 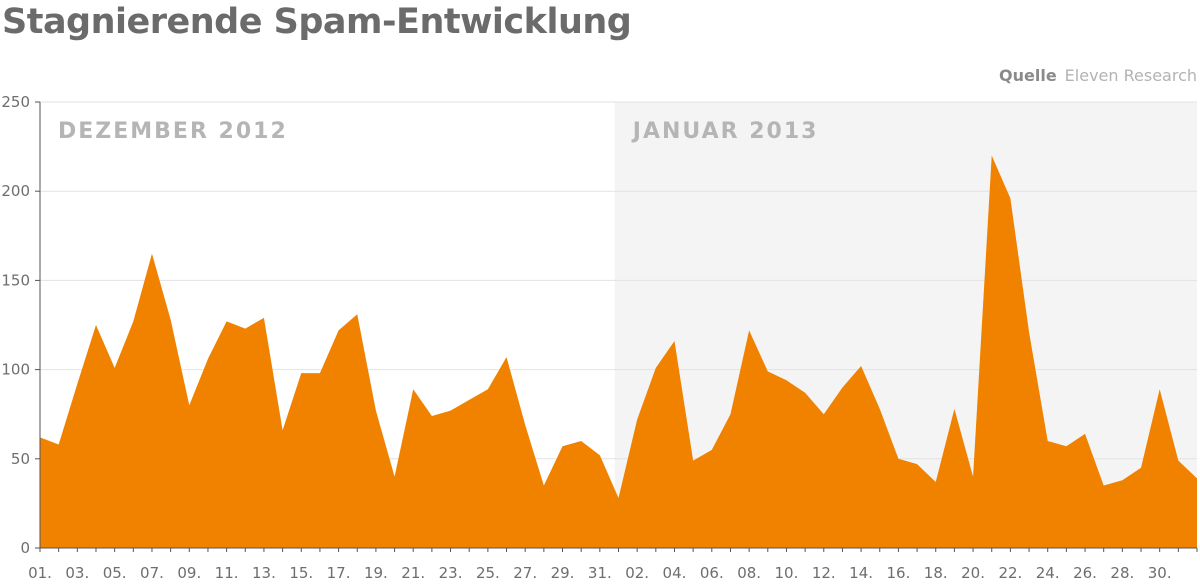 What do you see at coordinates (525, 573) in the screenshot?
I see `x-tick-label: 27.` at bounding box center [525, 573].